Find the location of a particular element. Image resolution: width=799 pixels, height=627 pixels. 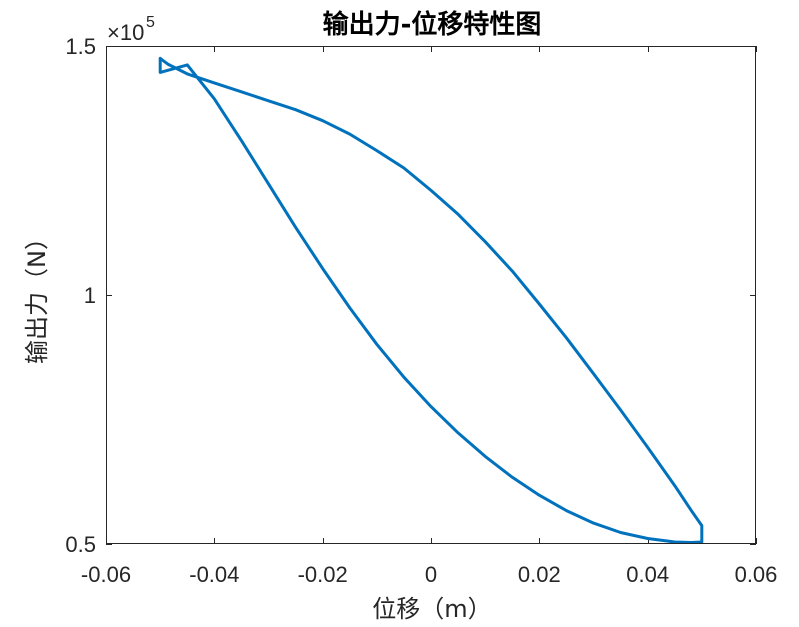

y-axis-exponent: ×10 5 is located at coordinates (131, 29).